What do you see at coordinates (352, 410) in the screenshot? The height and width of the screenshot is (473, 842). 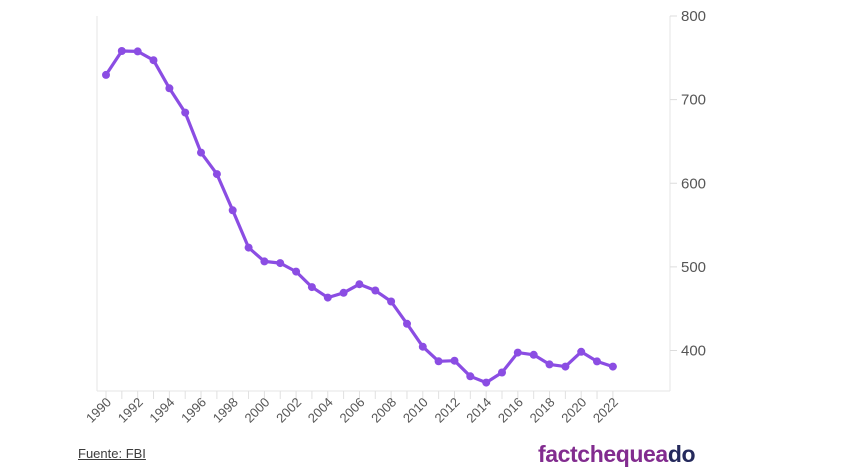 I see `x-axis-label: 2006` at bounding box center [352, 410].